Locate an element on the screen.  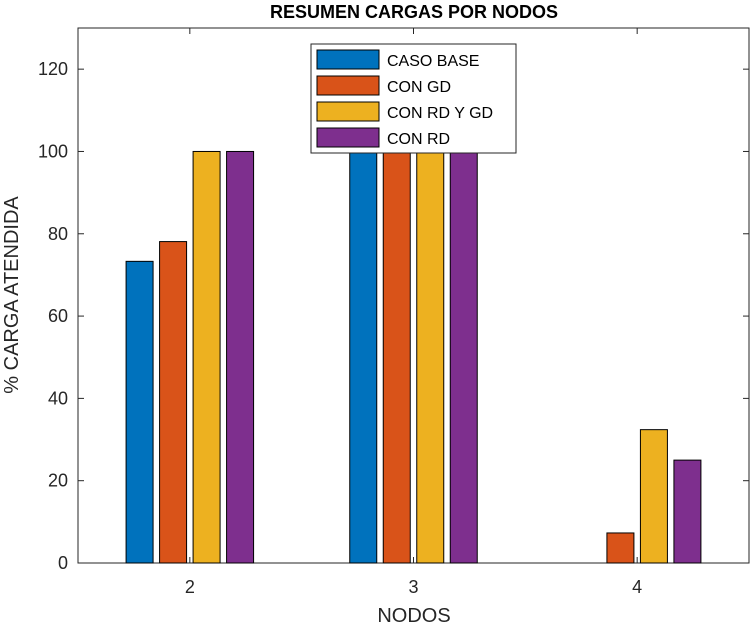
y-tick-label: 100 is located at coordinates (53, 151).